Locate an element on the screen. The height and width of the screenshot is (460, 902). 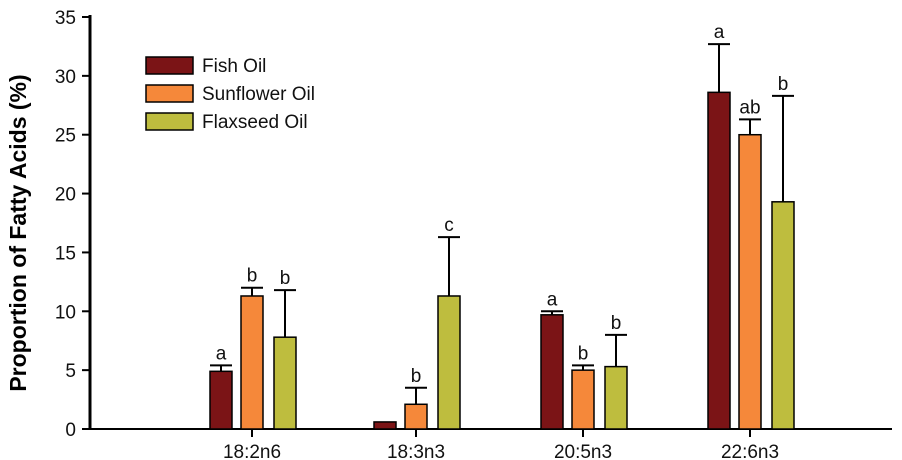
significance-letter: ab is located at coordinates (749, 107).